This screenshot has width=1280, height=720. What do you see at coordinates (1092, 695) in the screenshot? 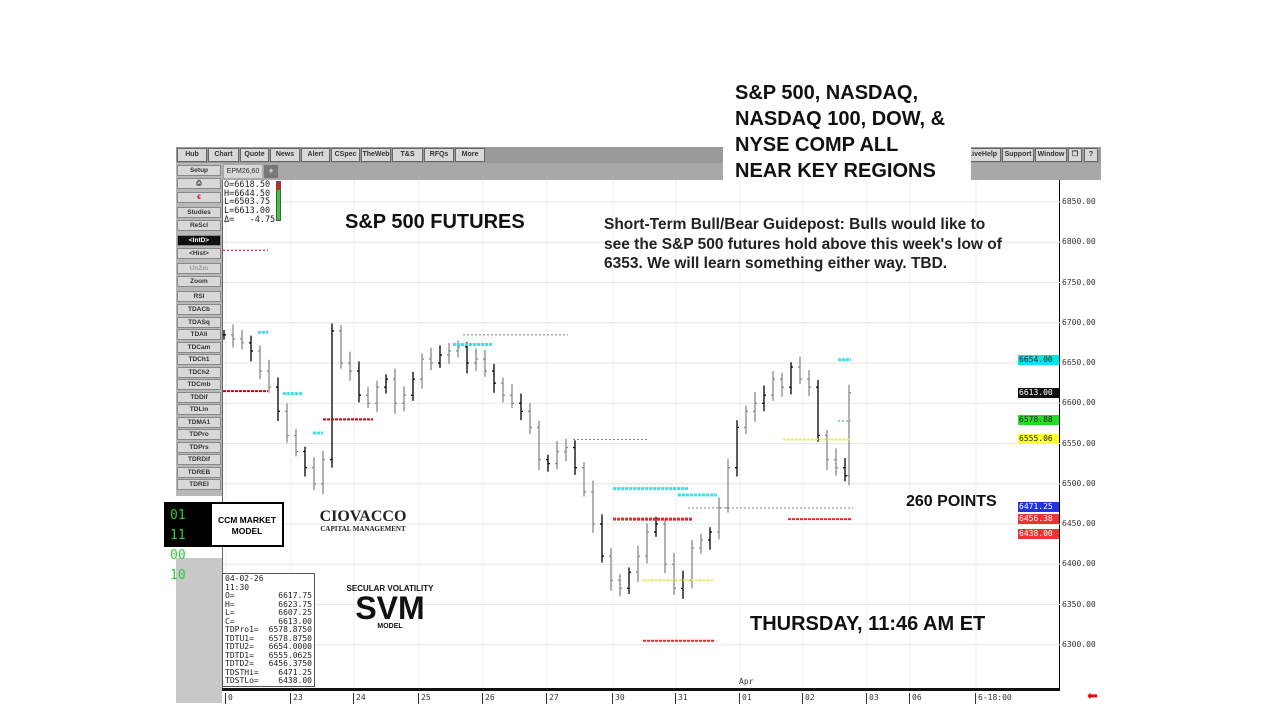
I see `scroll-left-arrow-icon: ⬅` at bounding box center [1092, 695].